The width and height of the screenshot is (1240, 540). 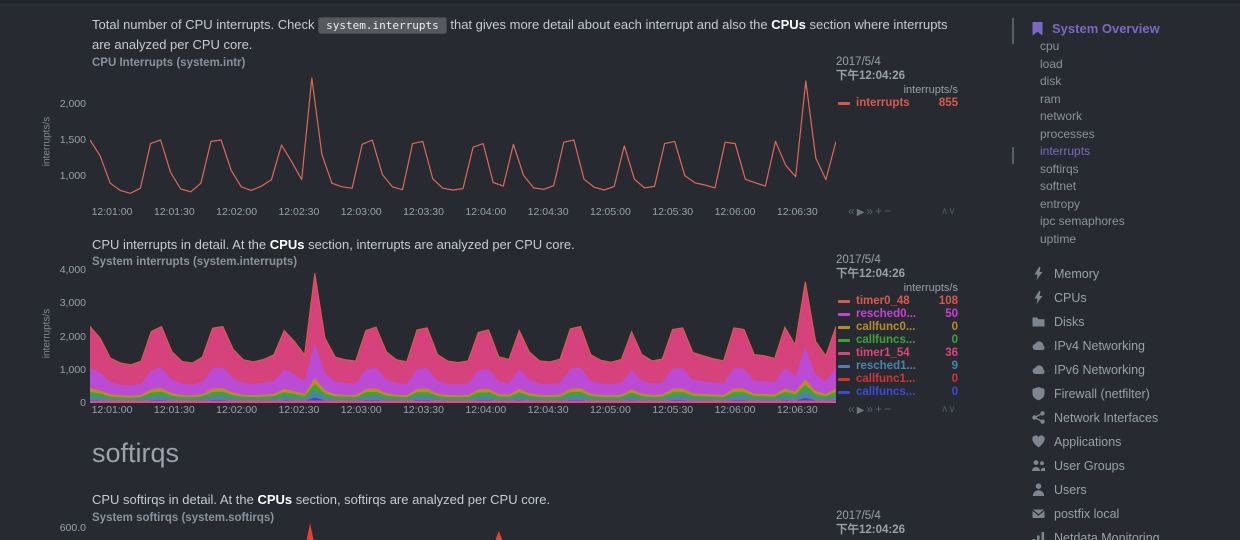 I want to click on sidebar-section-cpus: CPUs, so click(x=1096, y=298).